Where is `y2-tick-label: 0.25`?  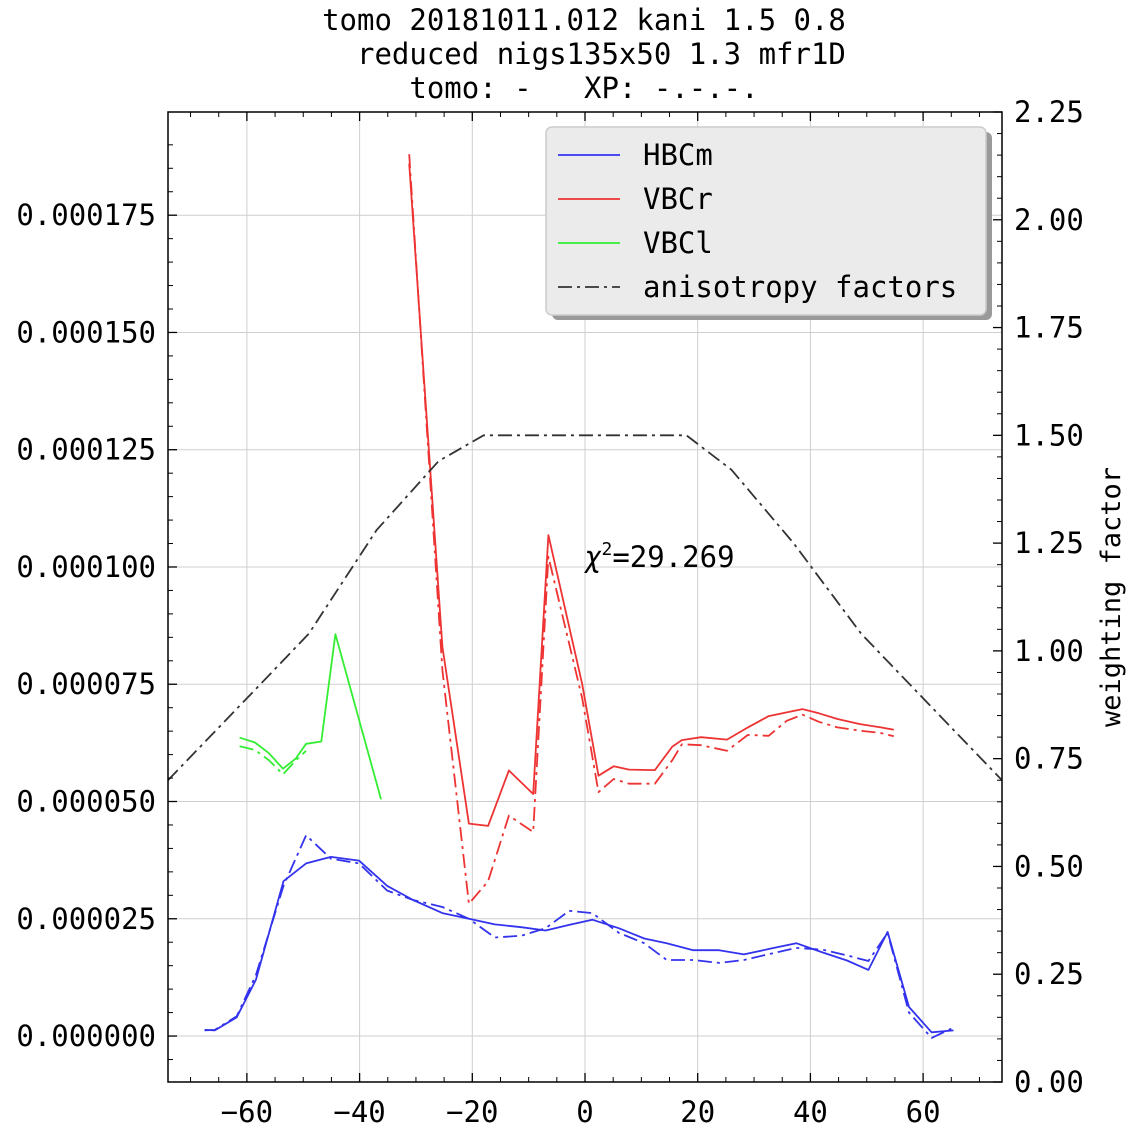
y2-tick-label: 0.25 is located at coordinates (1049, 974).